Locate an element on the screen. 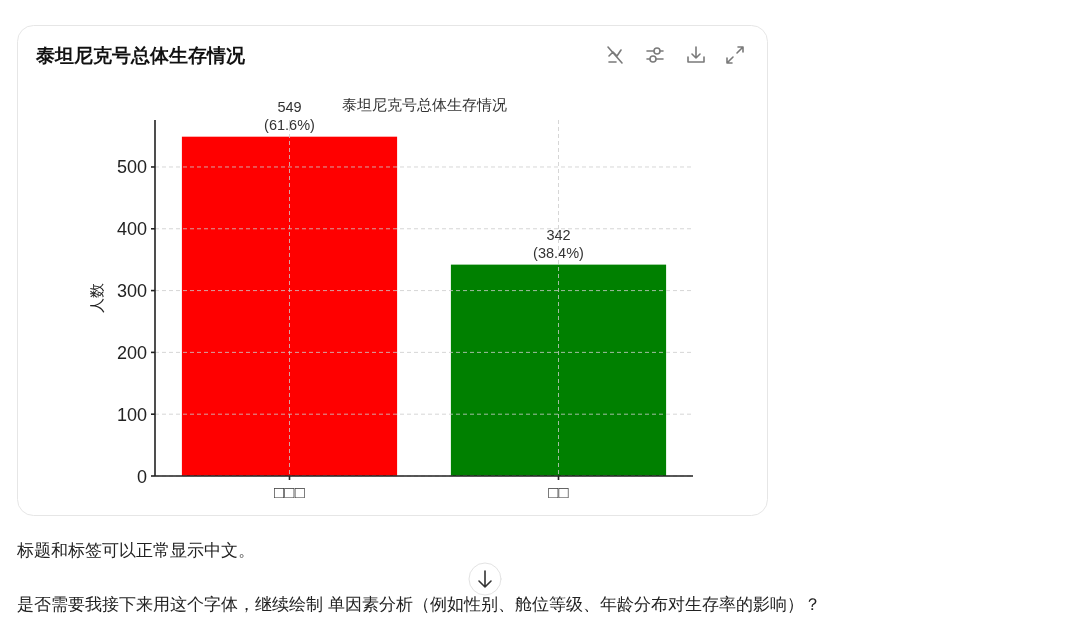 This screenshot has width=1080, height=635. annotation: 是否需要我接下来用这个字体，继续绘制 单因素分析（例如性别、舱位等级、年龄分布对生存率的影响）？ is located at coordinates (419, 604).